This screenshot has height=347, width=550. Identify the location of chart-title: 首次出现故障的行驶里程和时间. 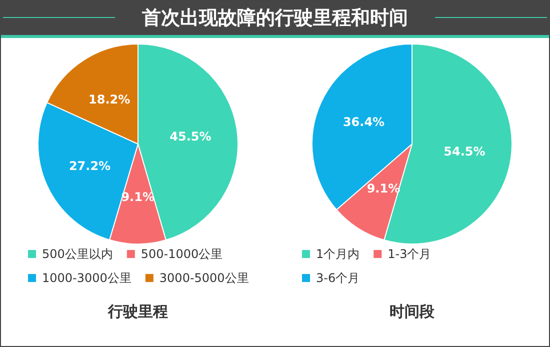
(275, 18).